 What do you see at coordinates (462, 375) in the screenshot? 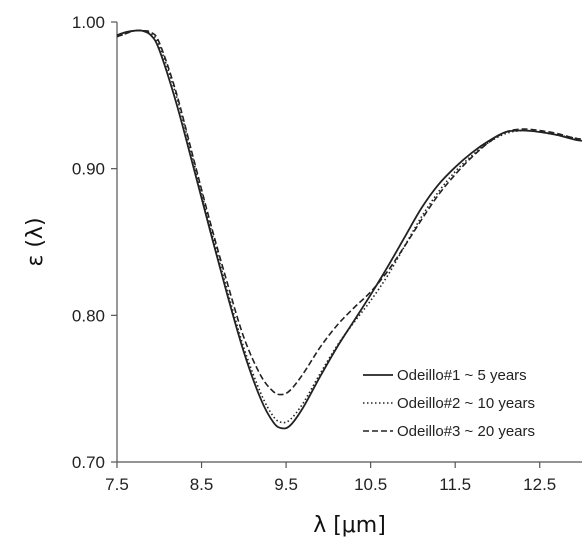
I see `legend-label-1: Odeillo#1 ~ 5 years` at bounding box center [462, 375].